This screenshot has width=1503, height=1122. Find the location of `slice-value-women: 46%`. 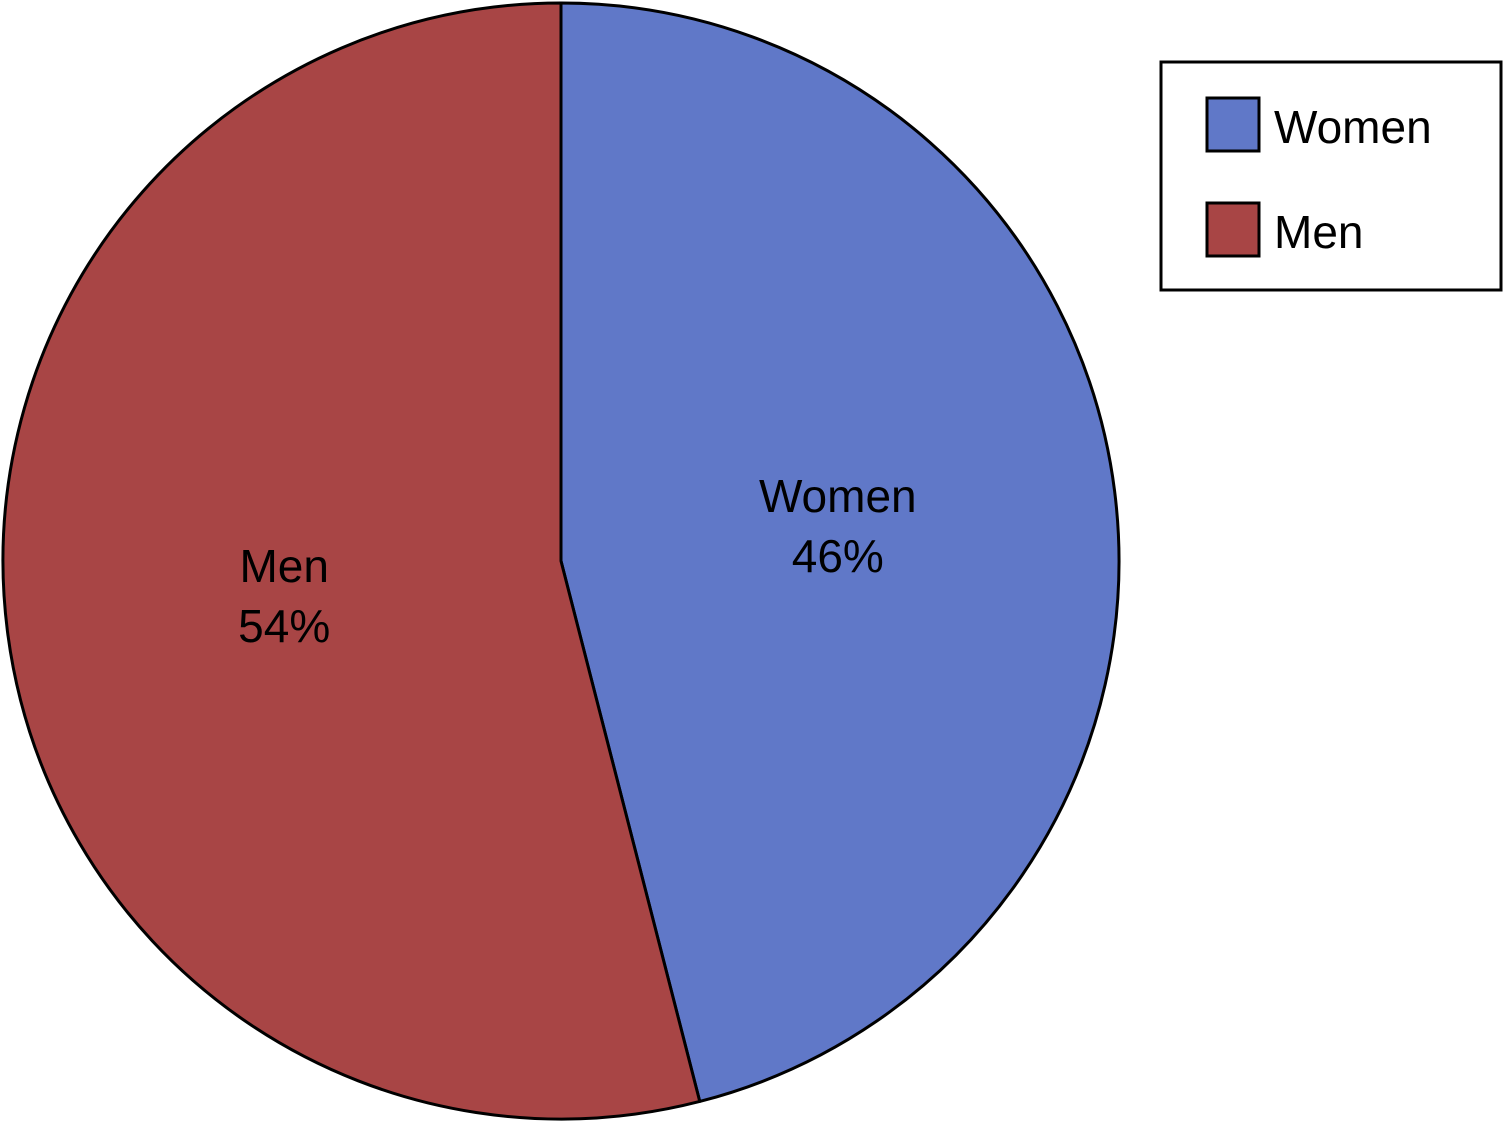

slice-value-women: 46% is located at coordinates (838, 556).